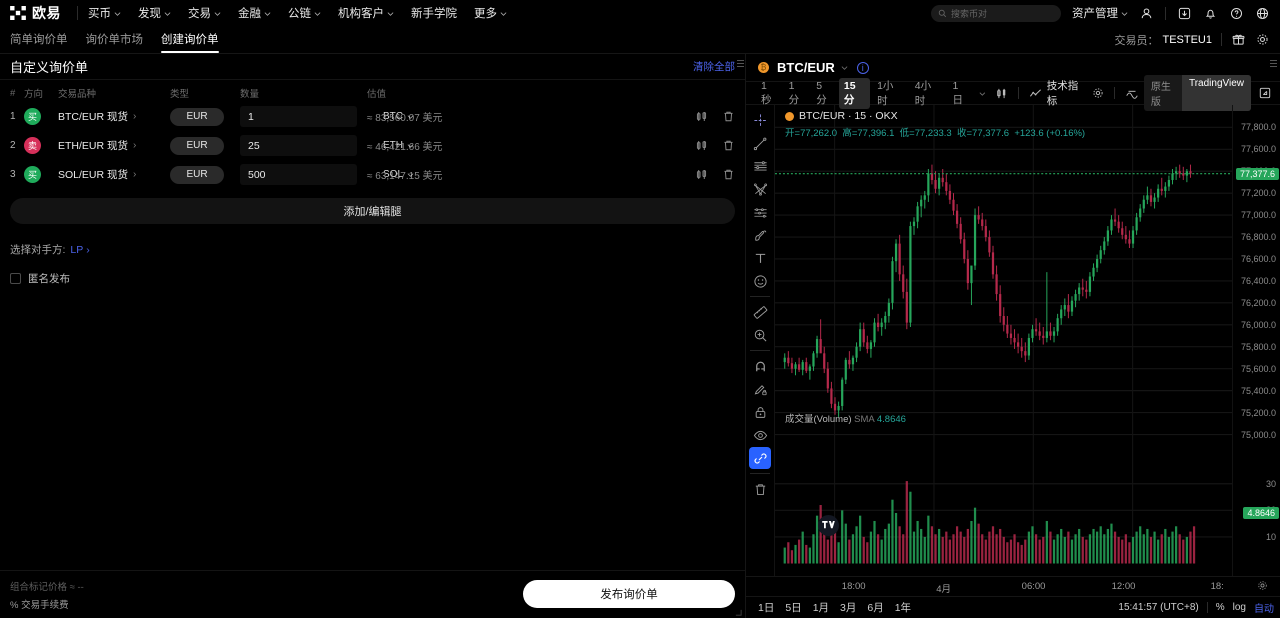 This screenshot has width=1280, height=618. I want to click on info-icon: i, so click(862, 67).